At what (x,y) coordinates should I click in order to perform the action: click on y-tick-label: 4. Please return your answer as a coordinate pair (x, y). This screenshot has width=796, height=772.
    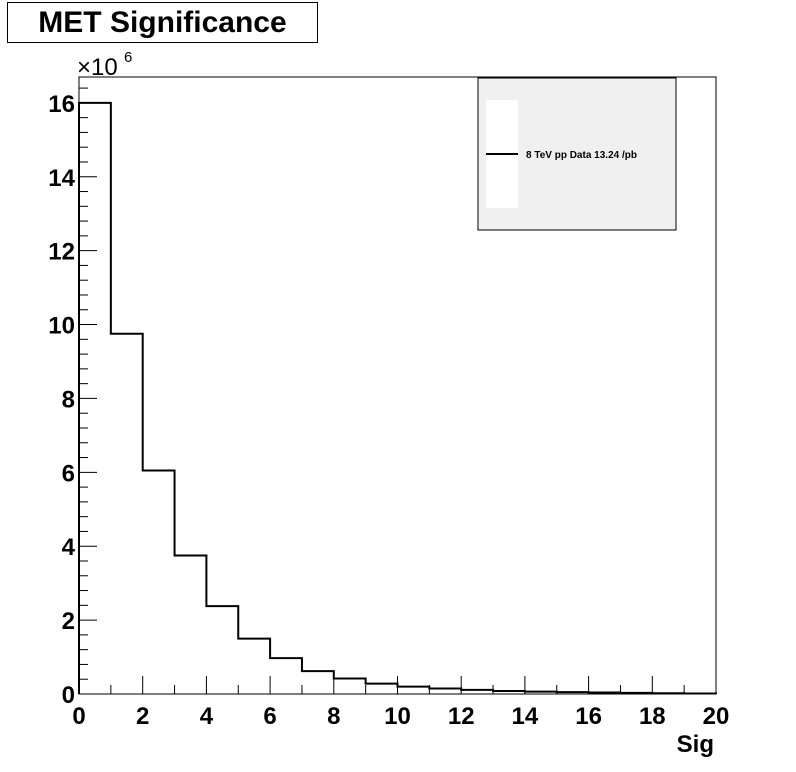
    Looking at the image, I should click on (69, 547).